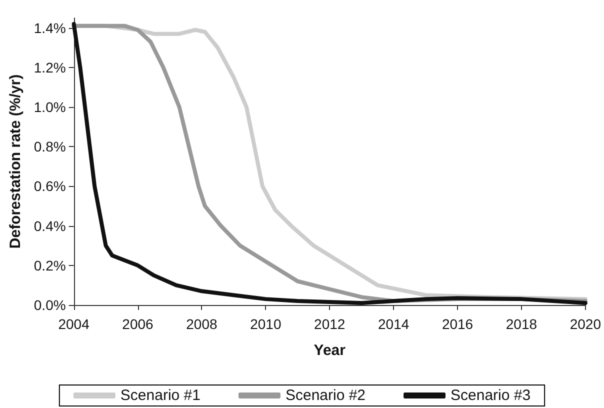 The image size is (604, 408). What do you see at coordinates (160, 395) in the screenshot?
I see `legend-label: Scenario #1` at bounding box center [160, 395].